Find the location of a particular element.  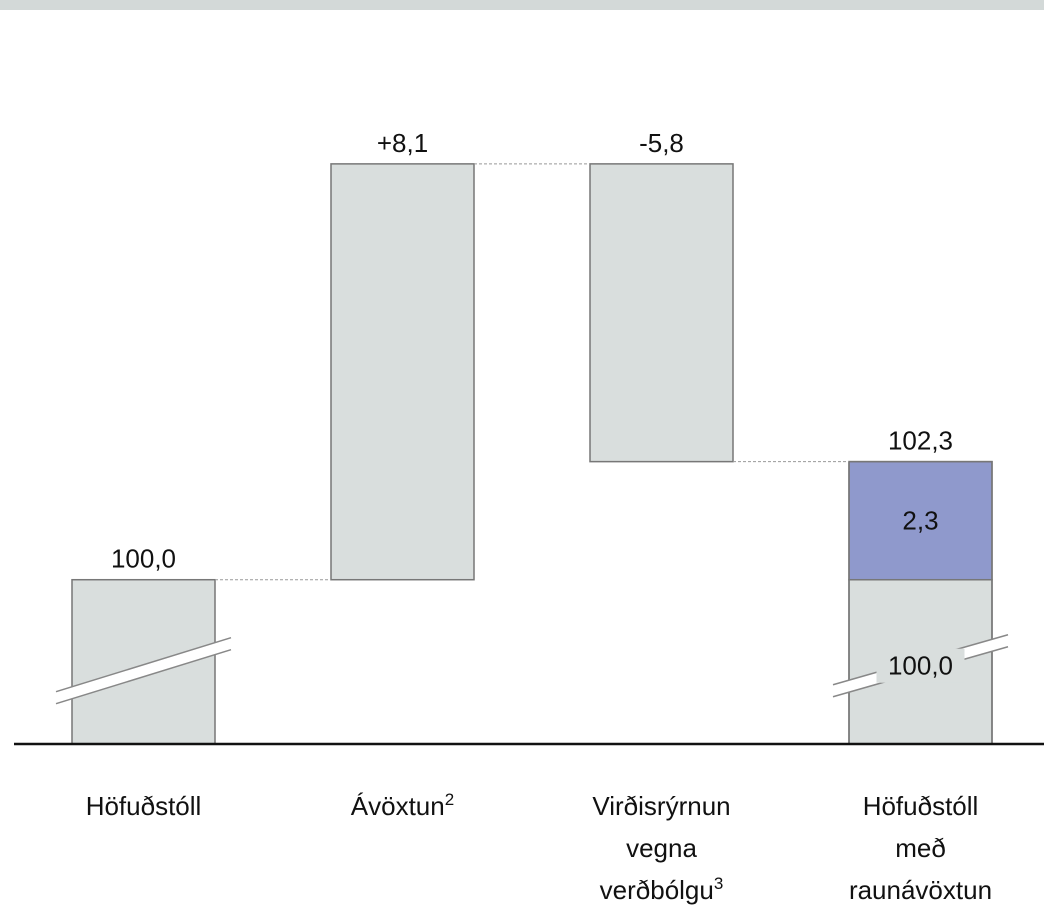

x-tick-label: Ávöxtun2 is located at coordinates (402, 805).